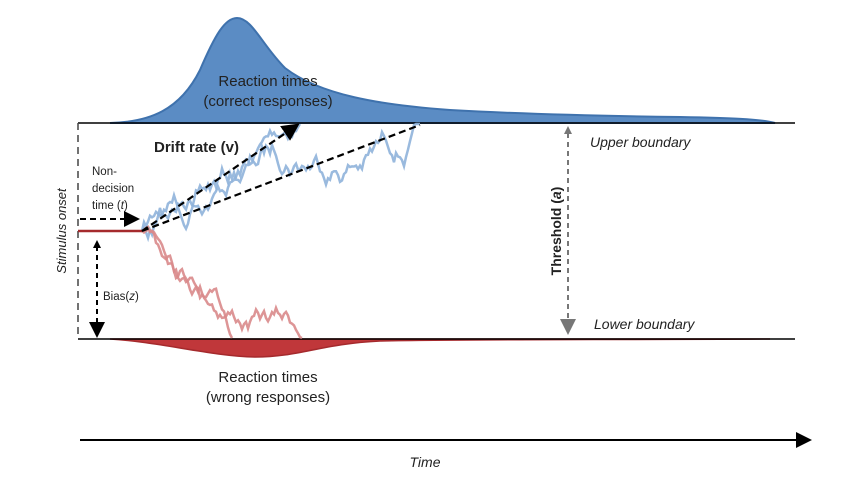 The image size is (857, 481). I want to click on threshold-label: Threshold (a), so click(556, 231).